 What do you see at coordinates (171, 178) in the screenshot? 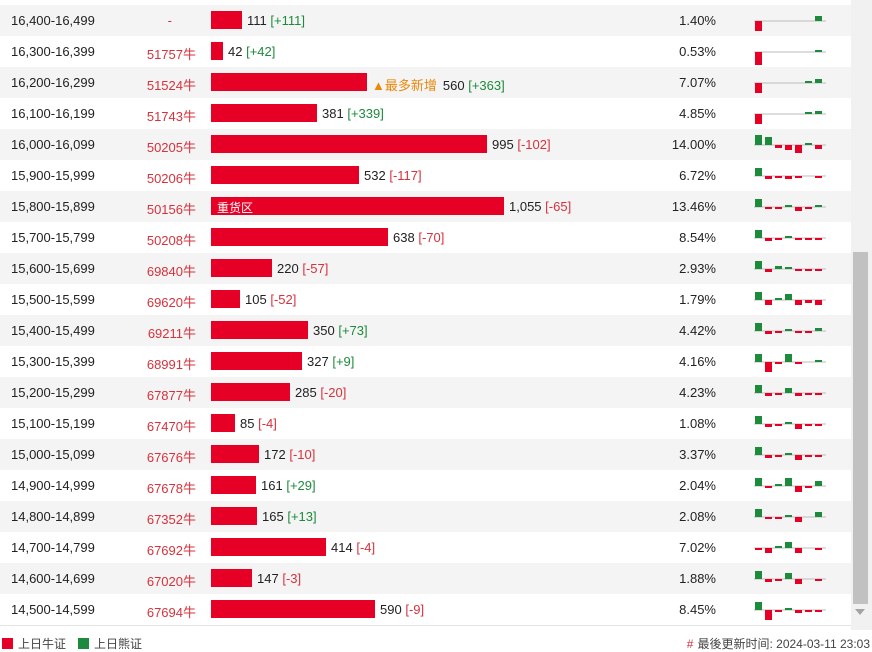
I see `warrant-code: 50206牛` at bounding box center [171, 178].